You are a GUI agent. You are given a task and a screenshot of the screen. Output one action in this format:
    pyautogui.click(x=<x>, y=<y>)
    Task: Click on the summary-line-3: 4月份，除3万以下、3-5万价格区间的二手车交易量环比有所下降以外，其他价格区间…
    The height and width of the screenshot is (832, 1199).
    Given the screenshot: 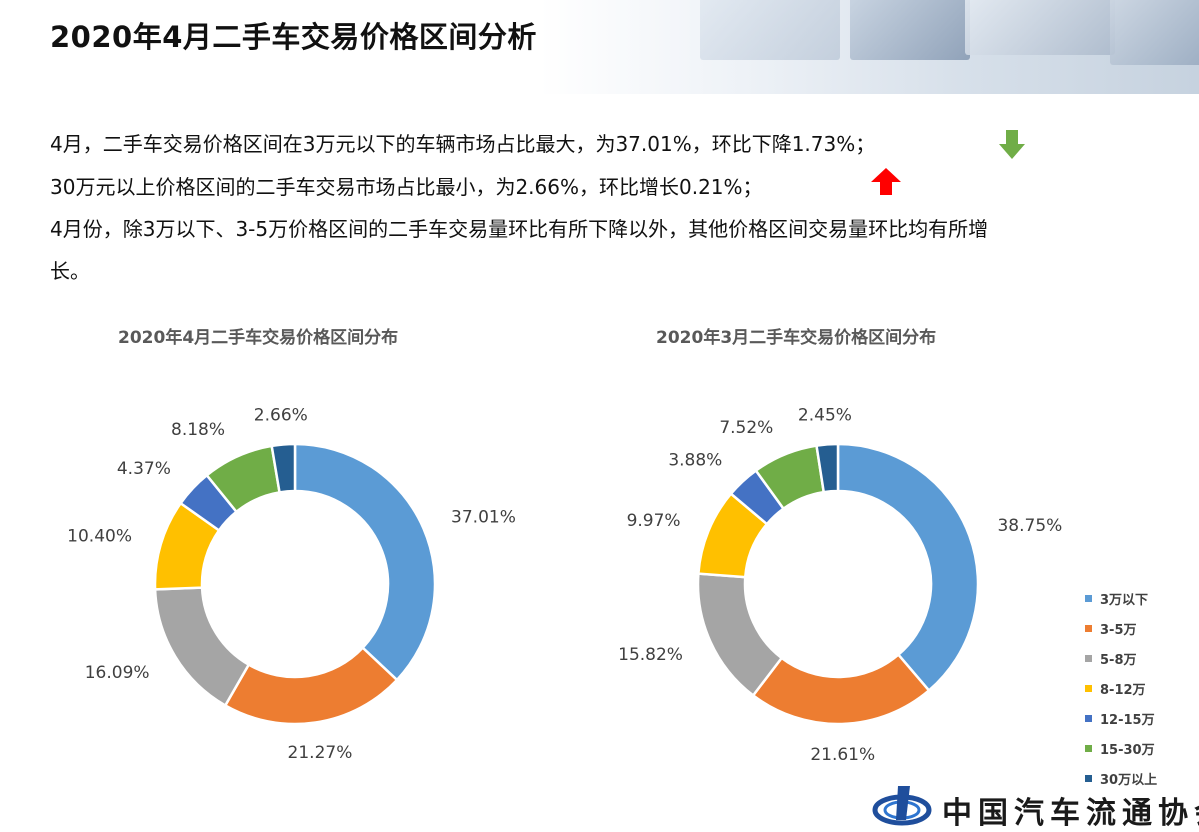 What is the action you would take?
    pyautogui.click(x=519, y=229)
    